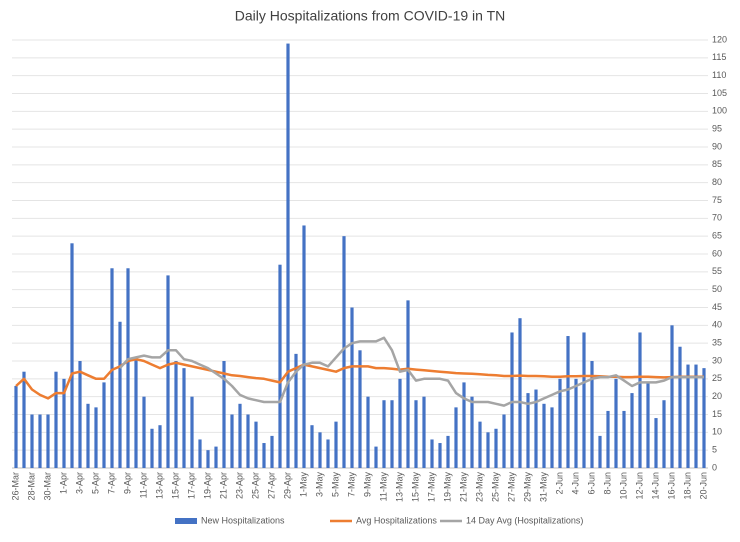  What do you see at coordinates (319, 485) in the screenshot?
I see `x-tick-label: 3-May` at bounding box center [319, 485].